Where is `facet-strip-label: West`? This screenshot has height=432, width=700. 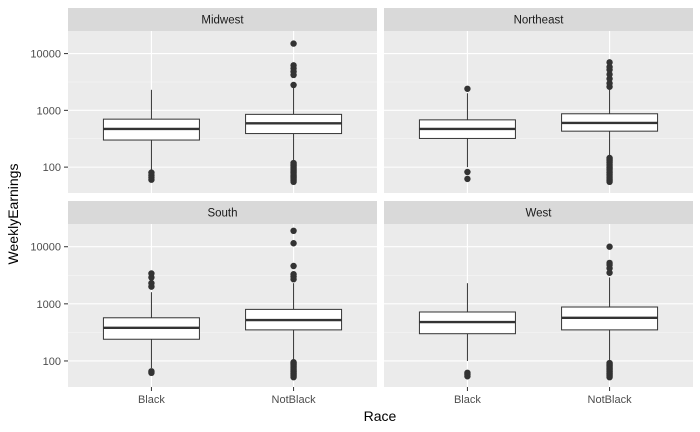 facet-strip-label: West is located at coordinates (539, 214).